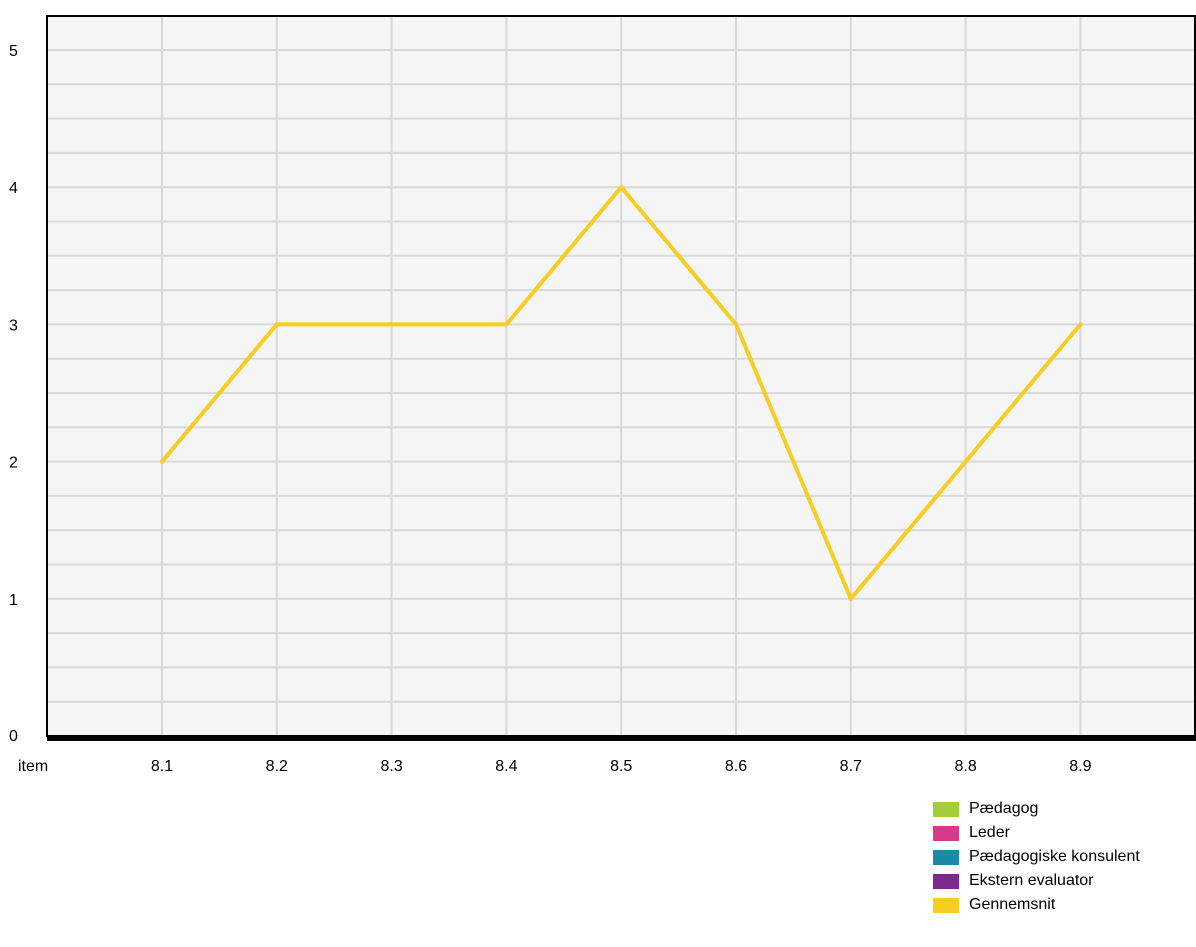 Image resolution: width=1196 pixels, height=947 pixels. What do you see at coordinates (13, 736) in the screenshot?
I see `y-tick-label: 0` at bounding box center [13, 736].